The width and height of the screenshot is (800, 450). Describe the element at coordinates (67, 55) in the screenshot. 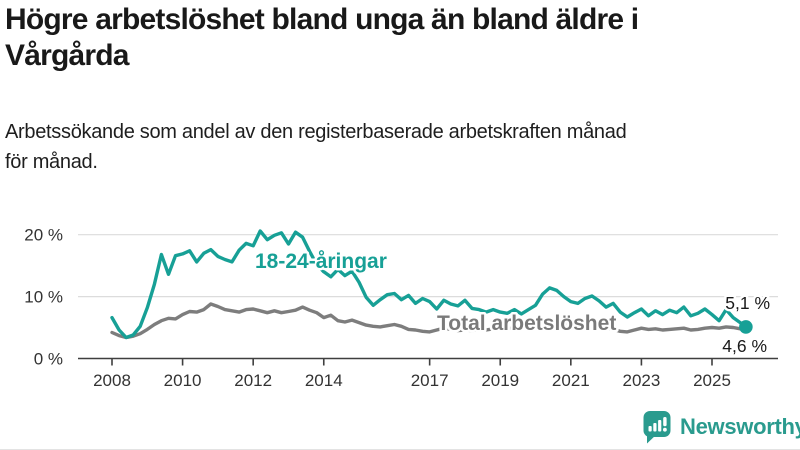

I see `page-title-line-2: Vårgårda` at that location.